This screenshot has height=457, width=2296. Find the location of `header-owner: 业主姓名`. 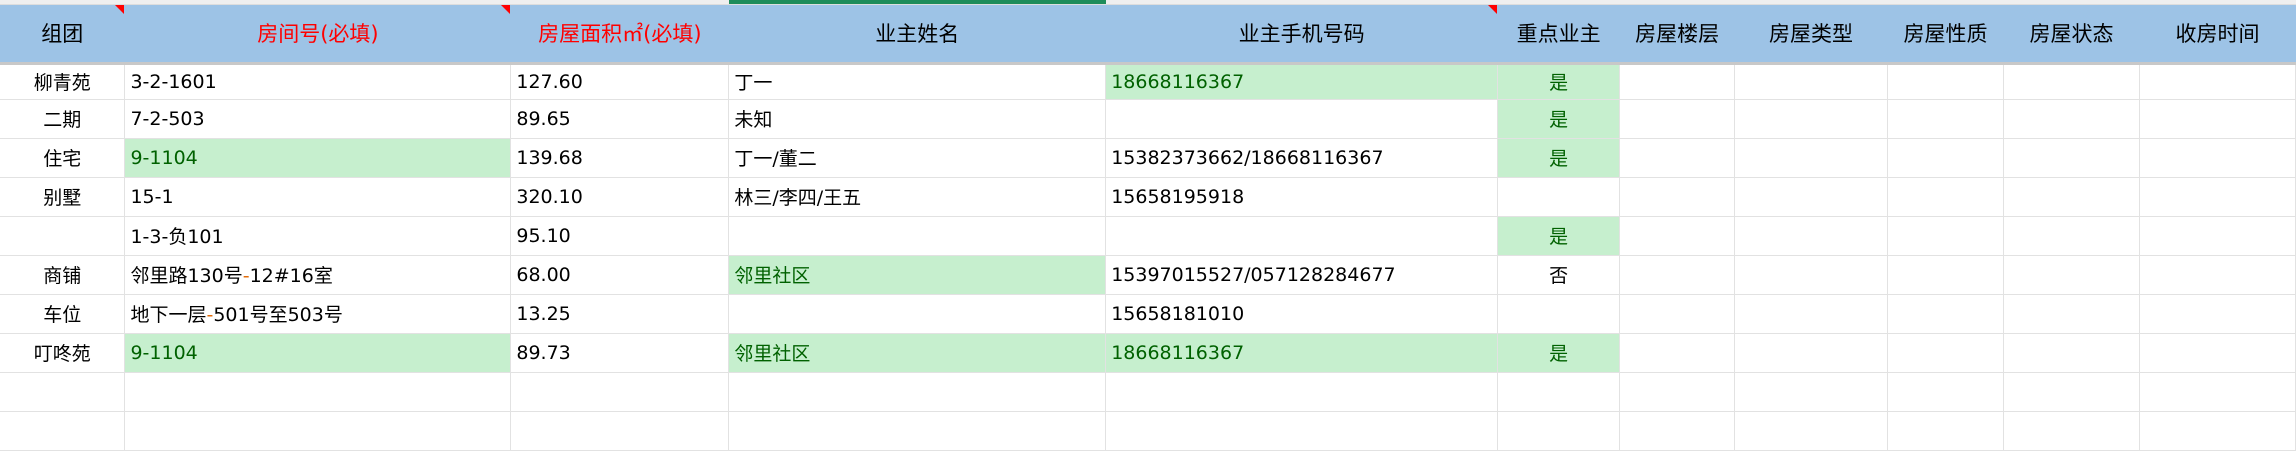

header-owner: 业主姓名 is located at coordinates (917, 35).